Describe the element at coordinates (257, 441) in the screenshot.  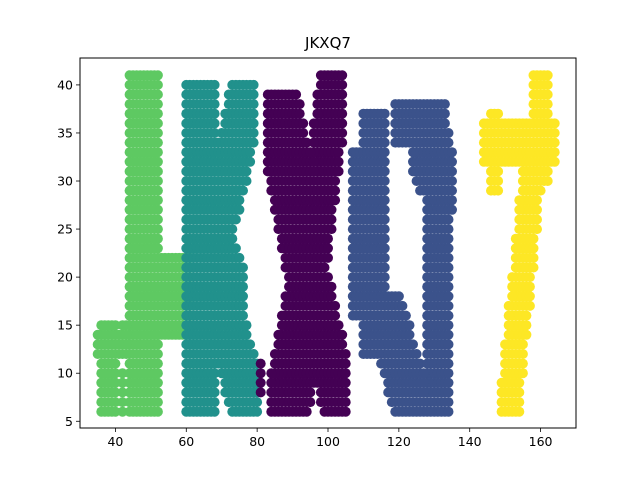
I see `x-tick-label: 80` at that location.